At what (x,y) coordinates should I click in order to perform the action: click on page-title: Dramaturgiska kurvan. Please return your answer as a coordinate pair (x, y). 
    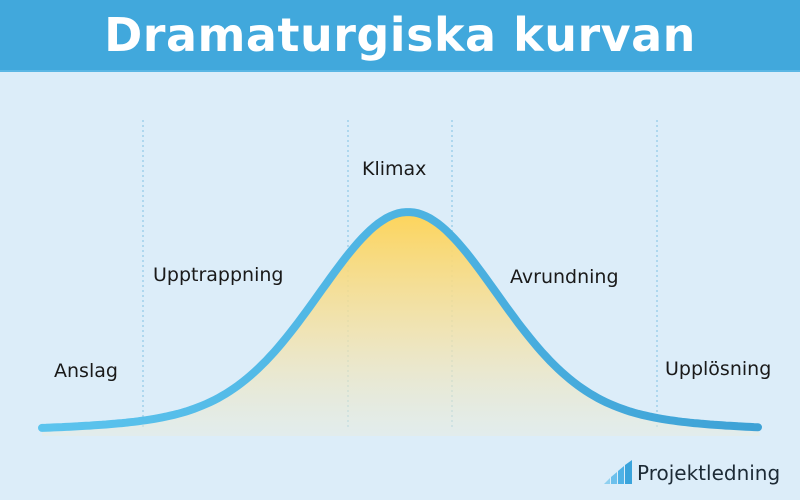
    Looking at the image, I should click on (400, 35).